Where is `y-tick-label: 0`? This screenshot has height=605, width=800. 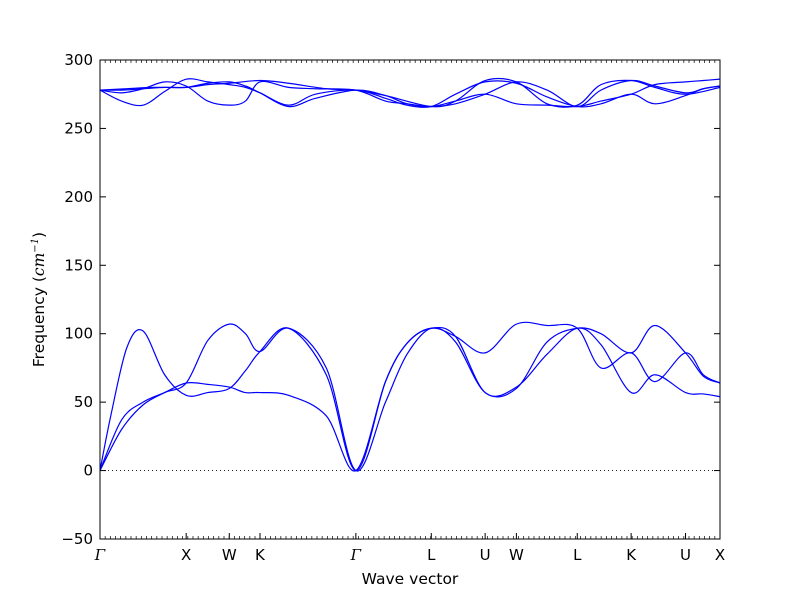
y-tick-label: 0 is located at coordinates (88, 471).